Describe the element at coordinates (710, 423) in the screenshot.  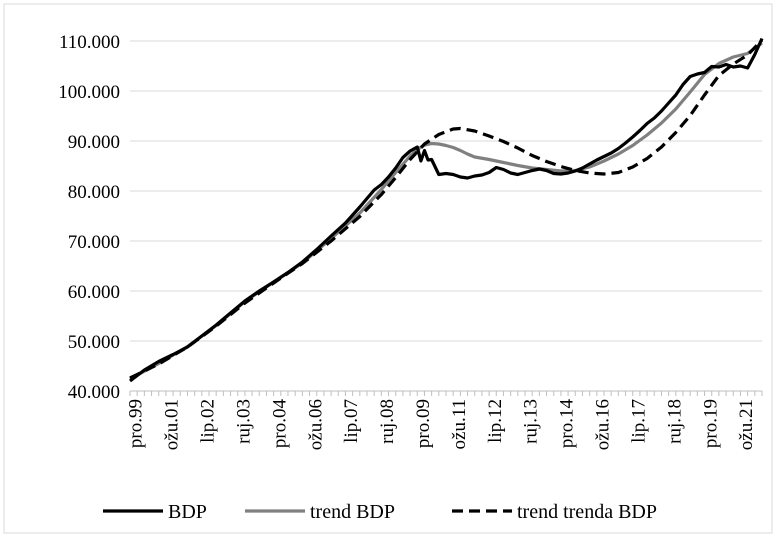
I see `x-tick-label: pro.19` at that location.